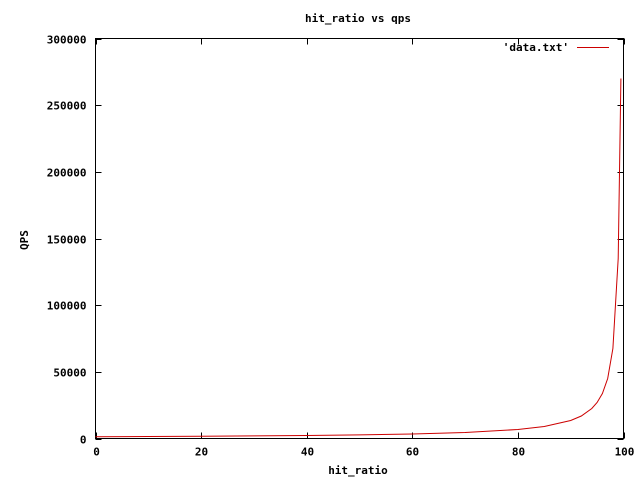  What do you see at coordinates (518, 452) in the screenshot?
I see `x-tick-label: 80` at bounding box center [518, 452].